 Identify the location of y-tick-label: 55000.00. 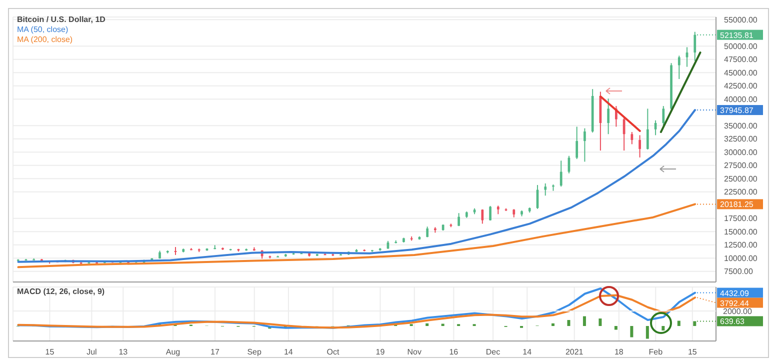
(741, 19).